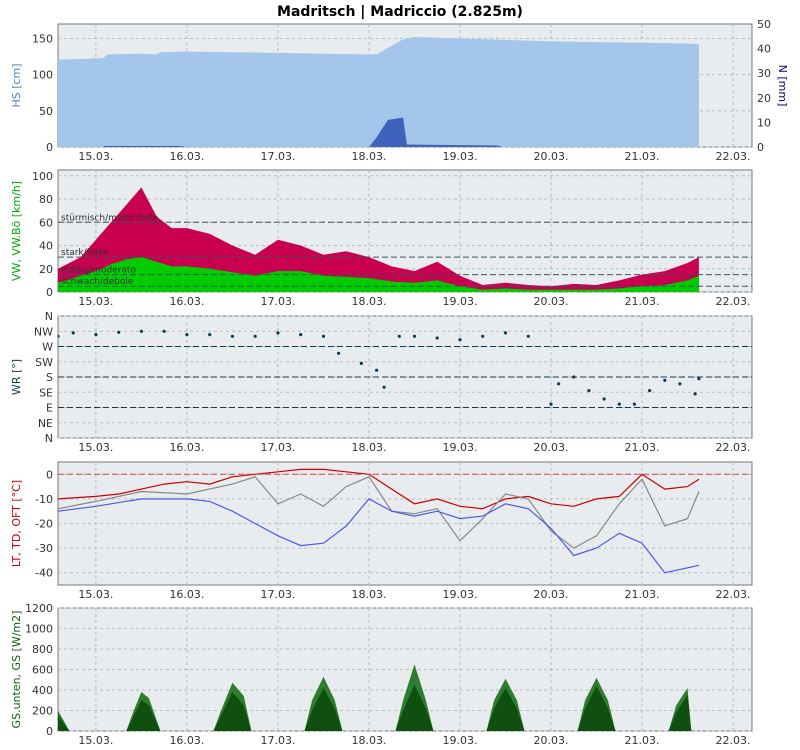  I want to click on y-tick-label: SW, so click(44, 362).